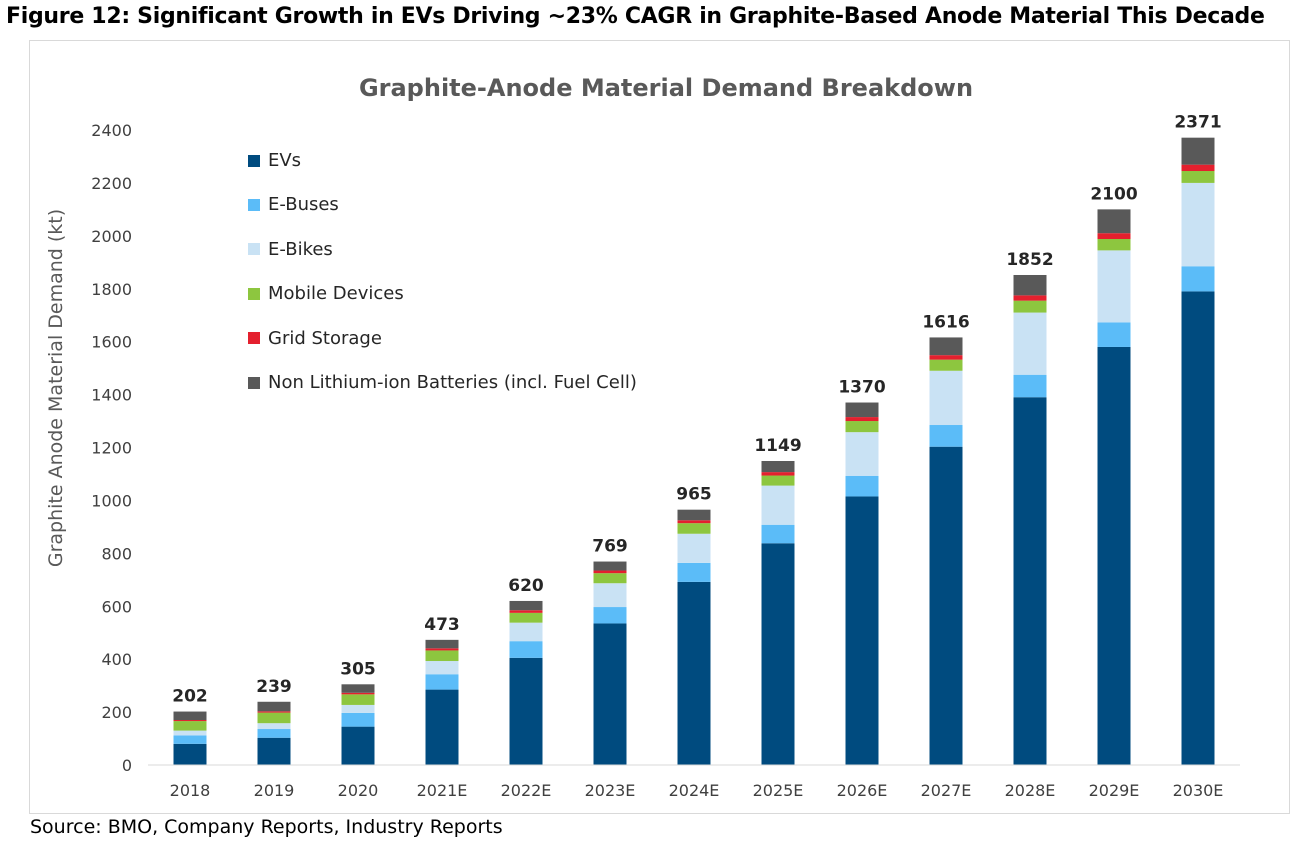 This screenshot has width=1299, height=859. I want to click on bar-segment-mobile-devices-2025e, so click(778, 480).